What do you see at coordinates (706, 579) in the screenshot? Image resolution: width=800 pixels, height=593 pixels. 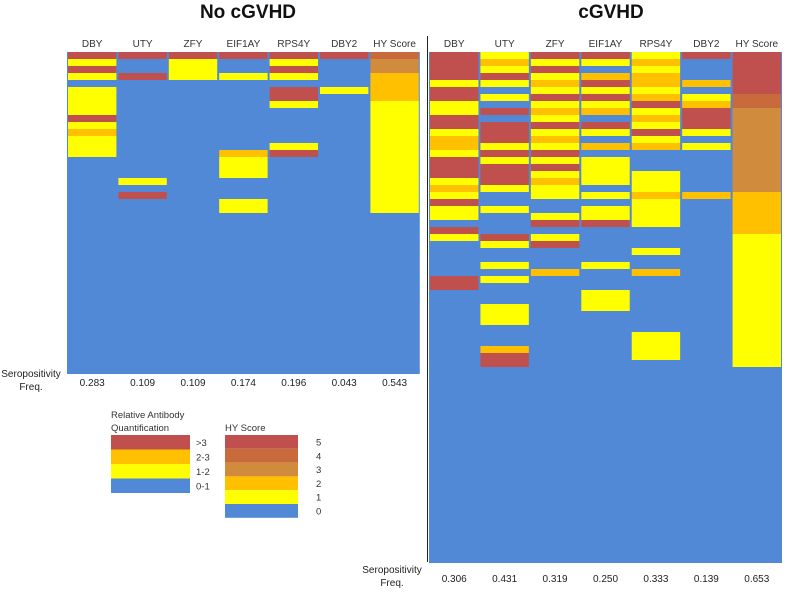 I see `frequency-value: 0.139` at bounding box center [706, 579].